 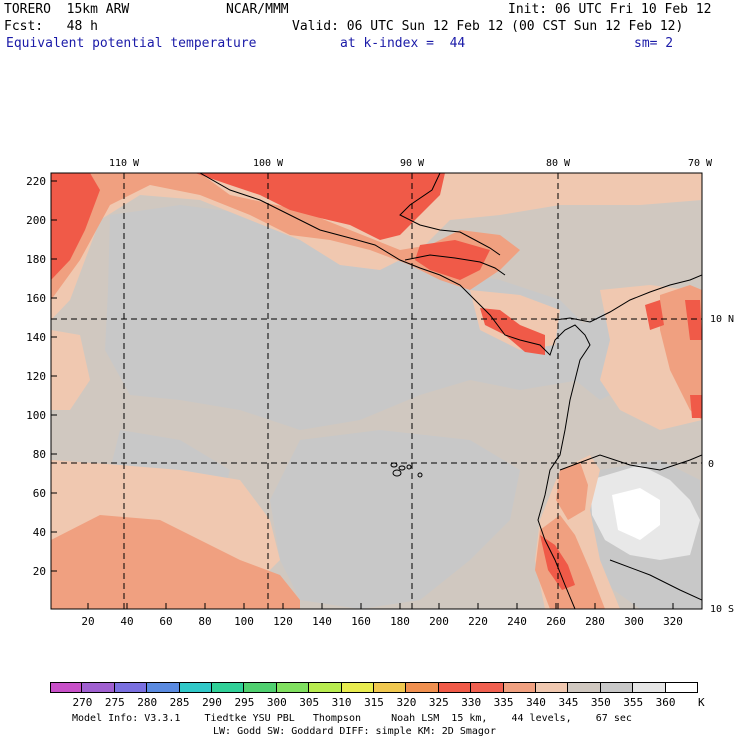 What do you see at coordinates (36, 376) in the screenshot?
I see `y-tick-label: 120` at bounding box center [36, 376].